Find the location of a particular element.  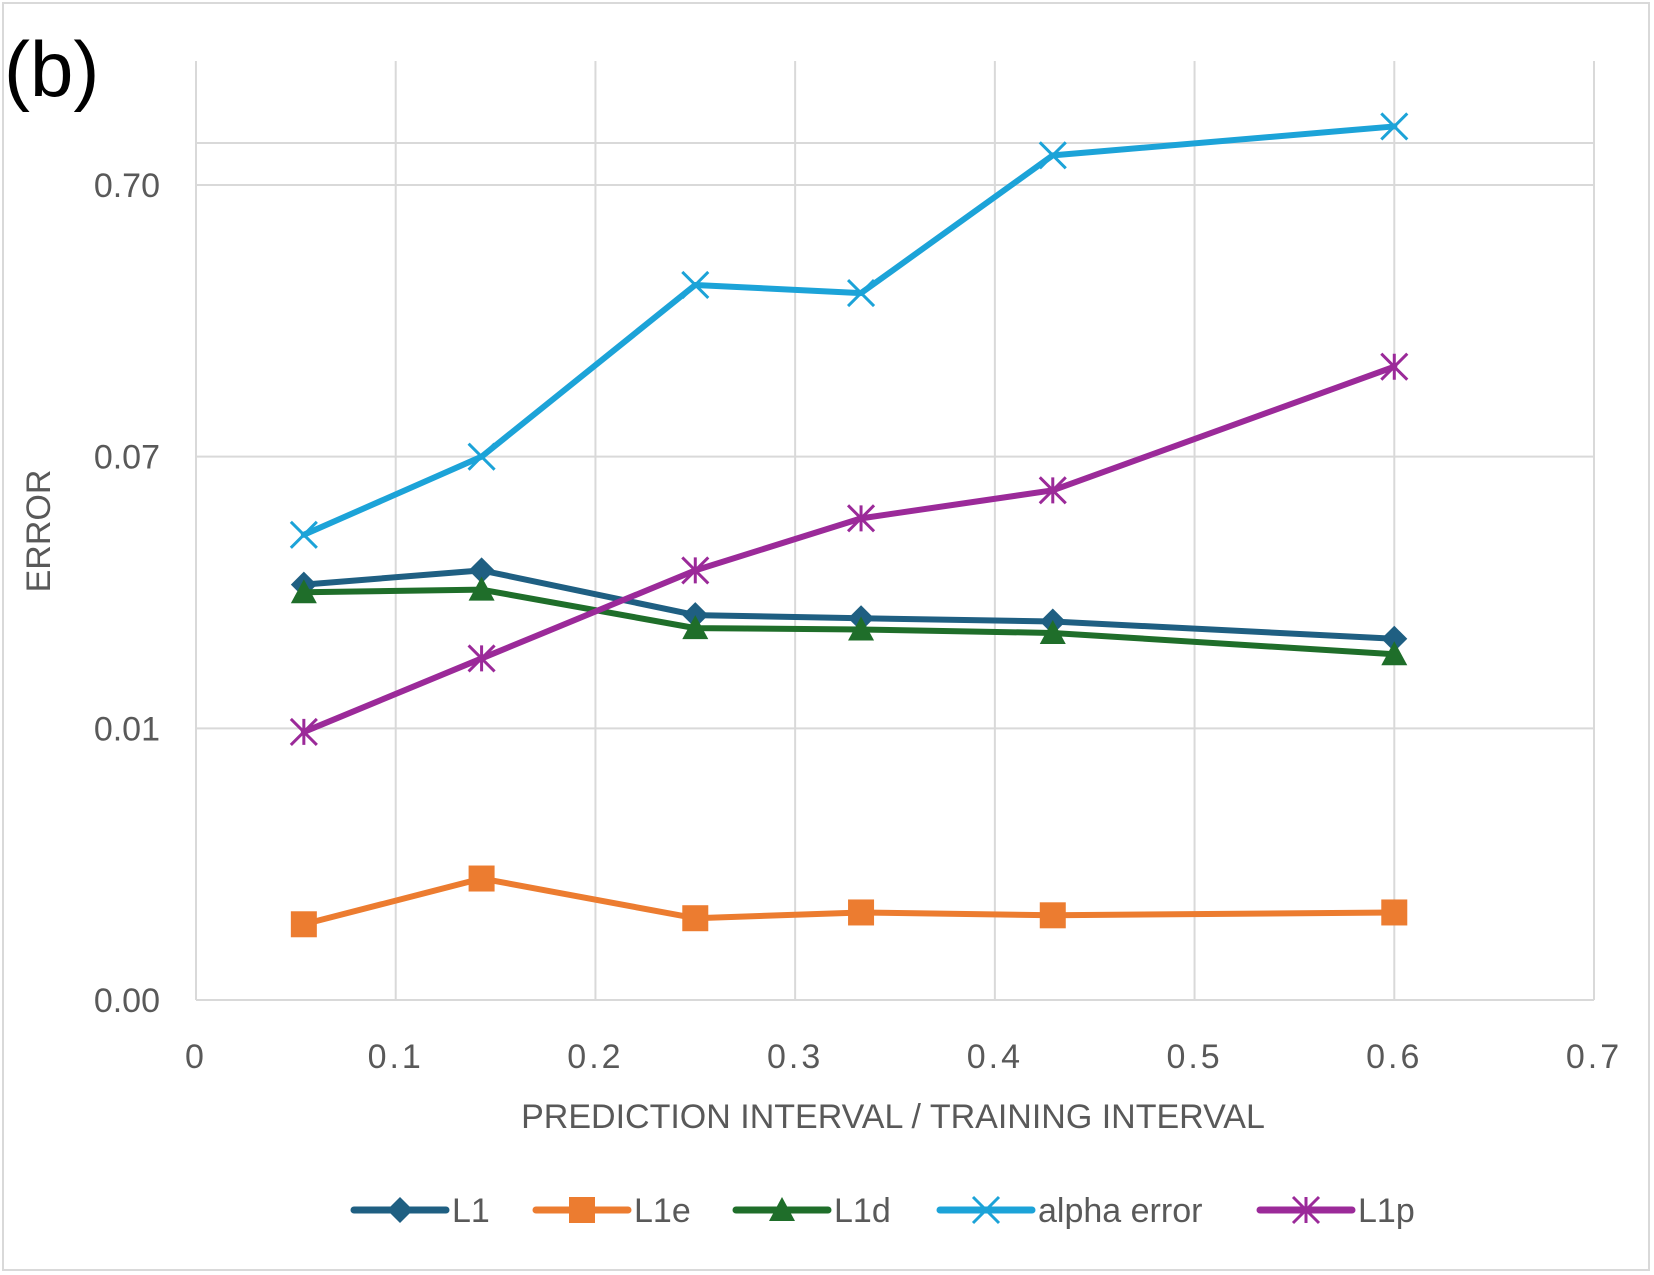

legend-item-alpha-error: alpha error is located at coordinates (1069, 1211).